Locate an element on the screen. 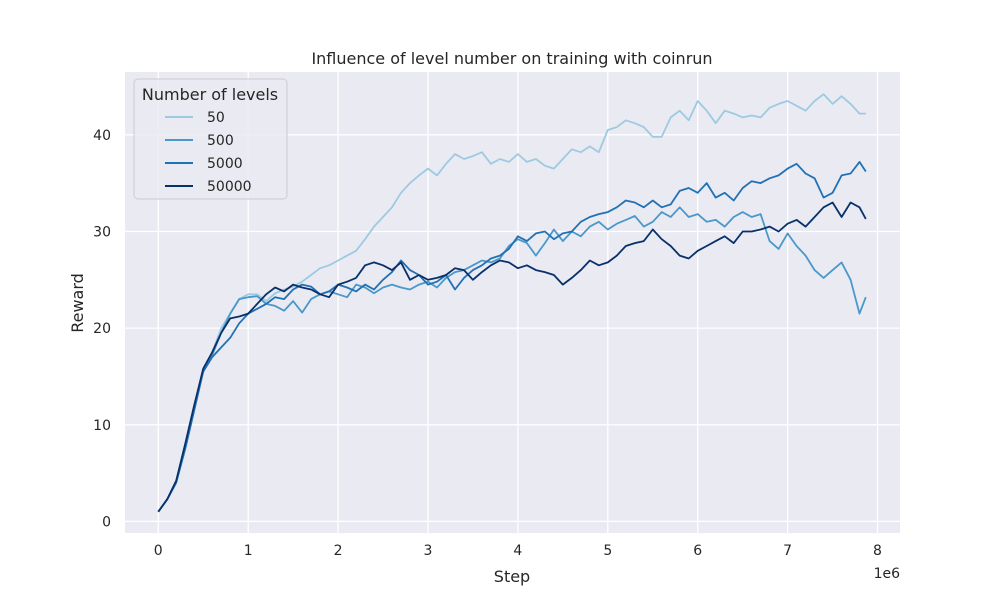 This screenshot has width=1000, height=600. x-tick-label: 0 is located at coordinates (158, 551).